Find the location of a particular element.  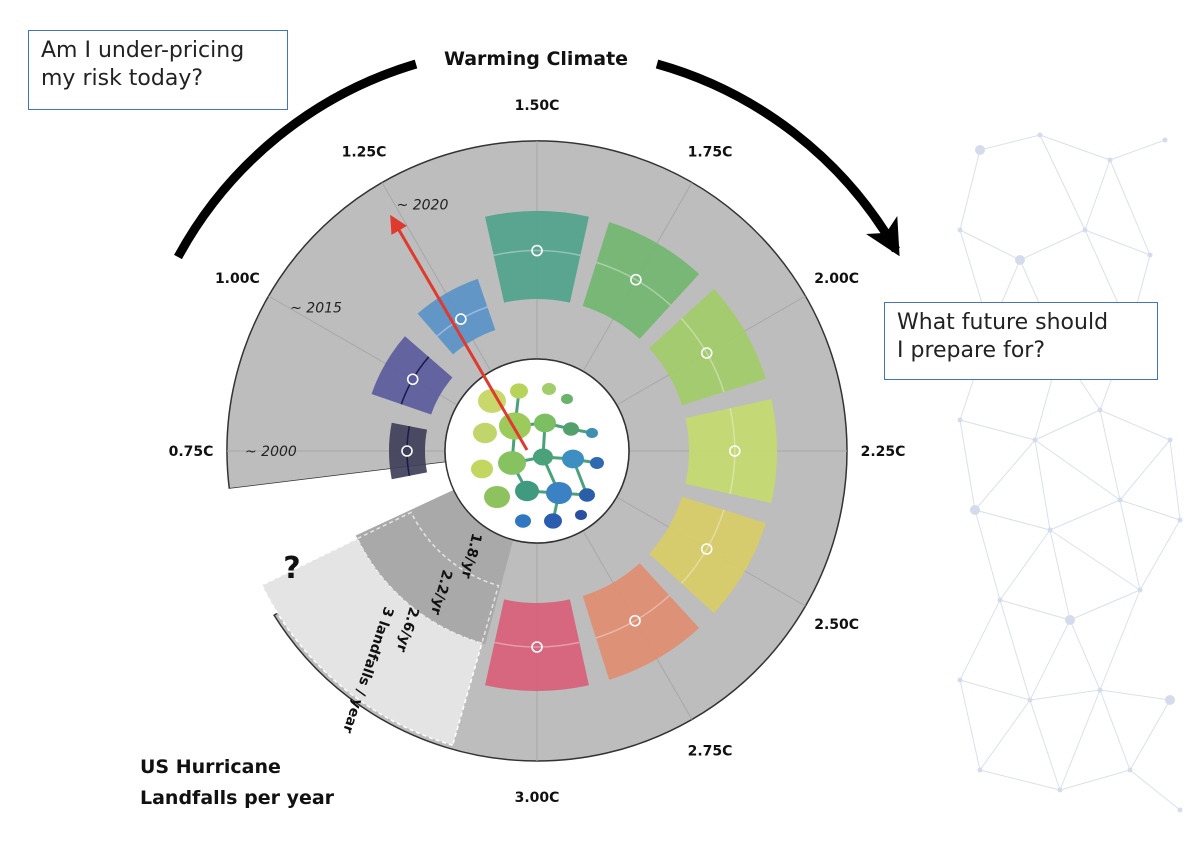

warming-level-label: 2.25C is located at coordinates (883, 452).